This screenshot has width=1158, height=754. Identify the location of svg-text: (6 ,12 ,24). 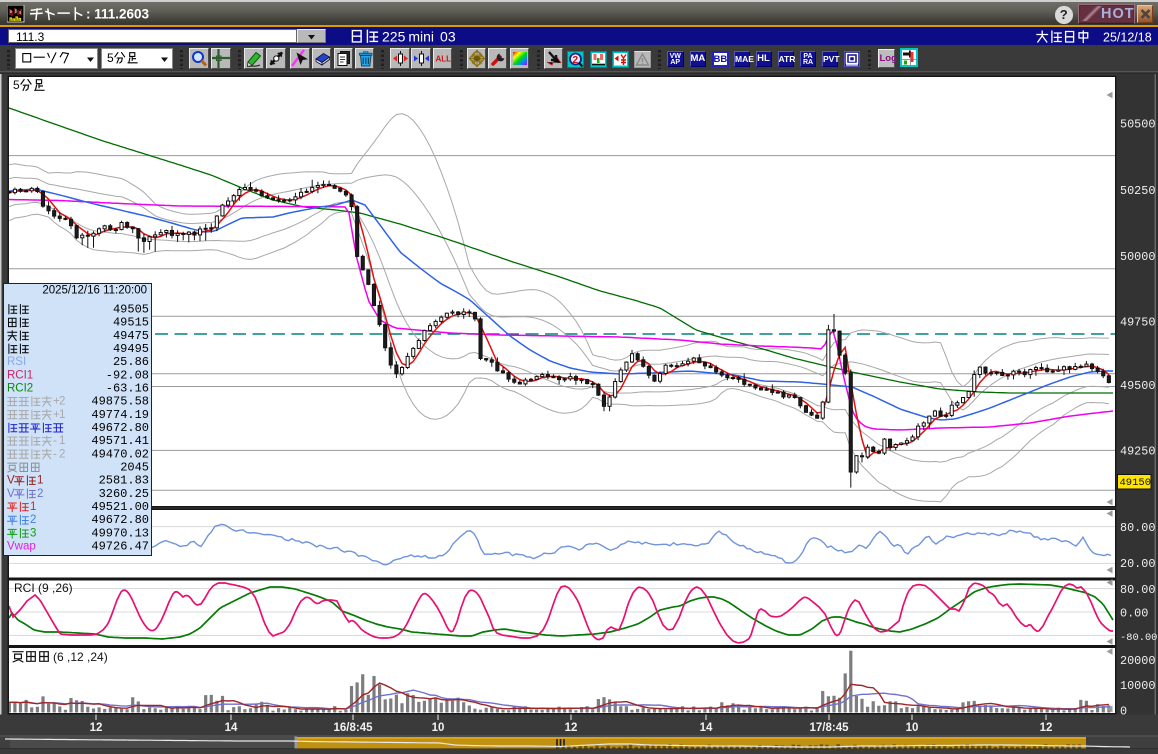
(80, 657).